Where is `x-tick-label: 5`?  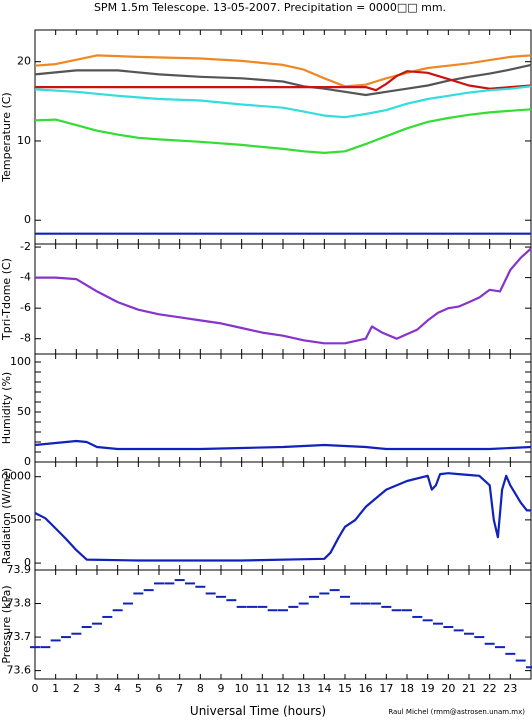
x-tick-label: 5 is located at coordinates (138, 688).